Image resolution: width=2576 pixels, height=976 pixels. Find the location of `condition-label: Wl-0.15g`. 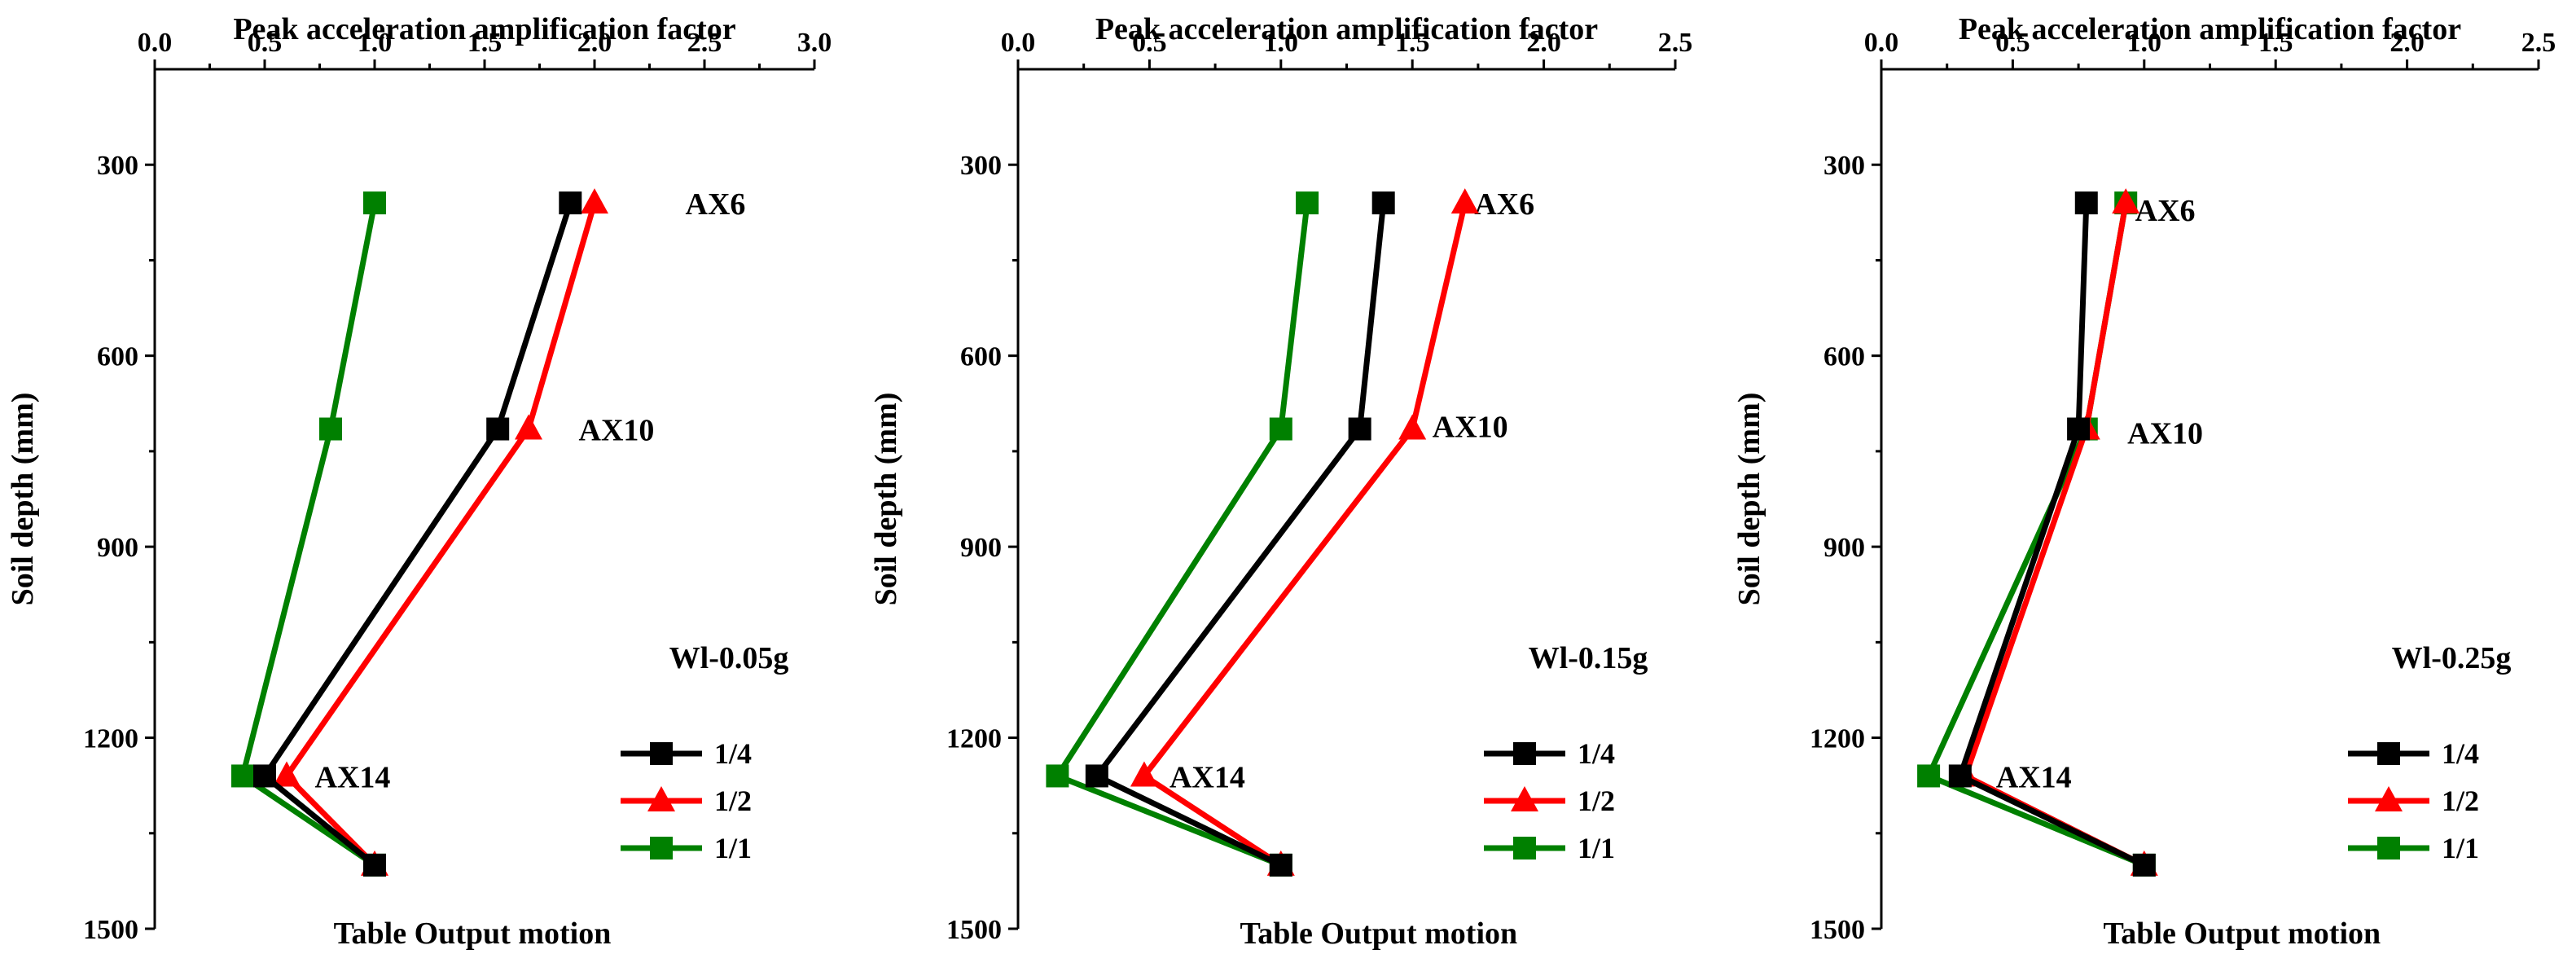

condition-label: Wl-0.15g is located at coordinates (1588, 658).